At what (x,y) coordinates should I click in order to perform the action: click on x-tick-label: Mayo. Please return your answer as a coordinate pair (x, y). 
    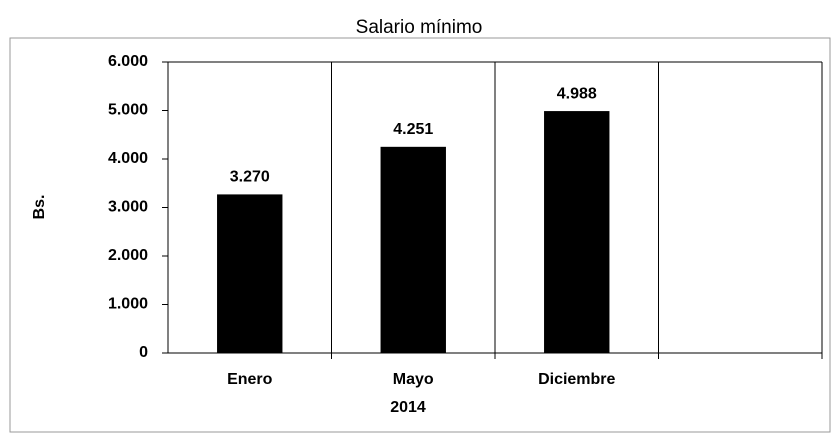
    Looking at the image, I should click on (413, 379).